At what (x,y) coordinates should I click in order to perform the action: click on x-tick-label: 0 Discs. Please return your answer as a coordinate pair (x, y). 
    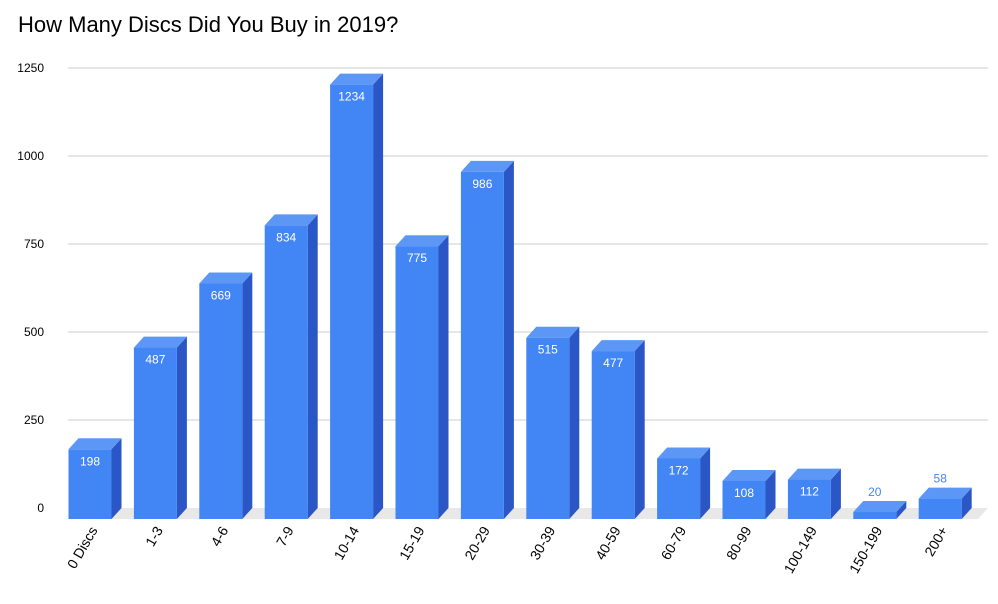
    Looking at the image, I should click on (82, 548).